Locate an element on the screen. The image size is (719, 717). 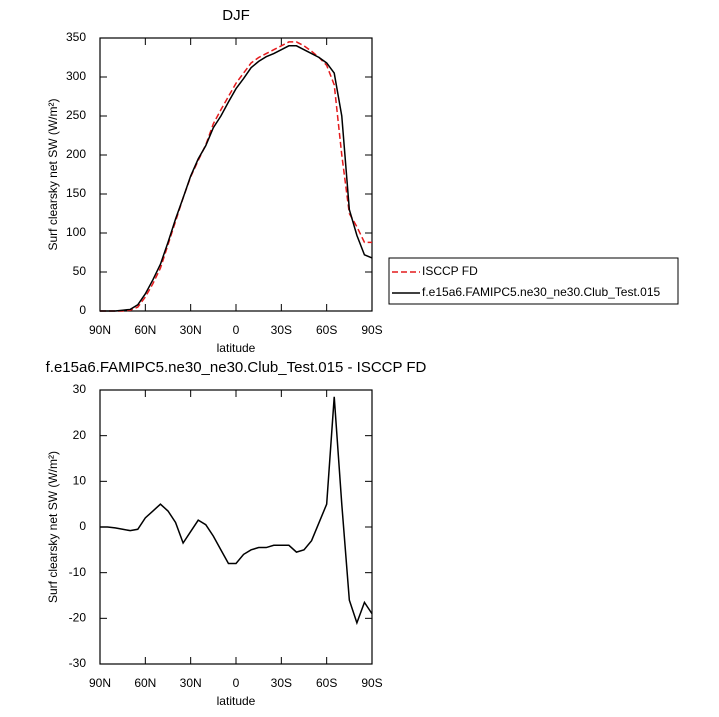
y-tick-label: 150 is located at coordinates (76, 193).